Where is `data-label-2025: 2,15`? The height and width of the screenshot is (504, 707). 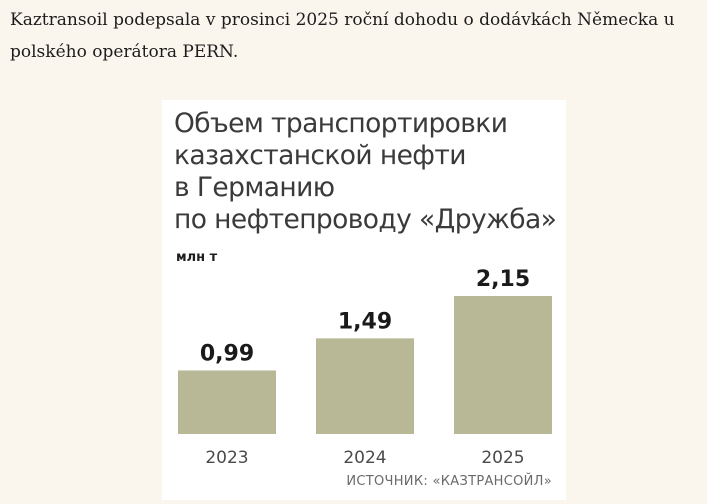 data-label-2025: 2,15 is located at coordinates (503, 279).